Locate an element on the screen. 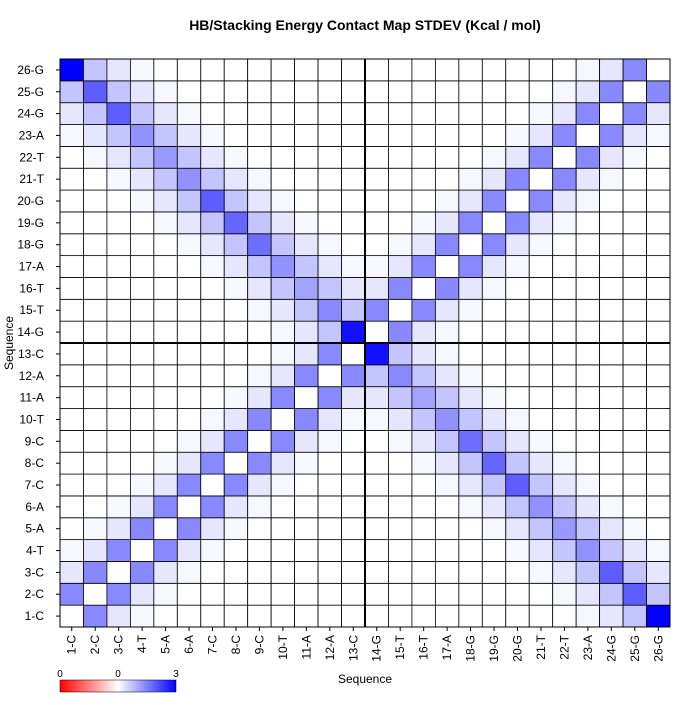  x-tick-label: 1-C is located at coordinates (72, 645).